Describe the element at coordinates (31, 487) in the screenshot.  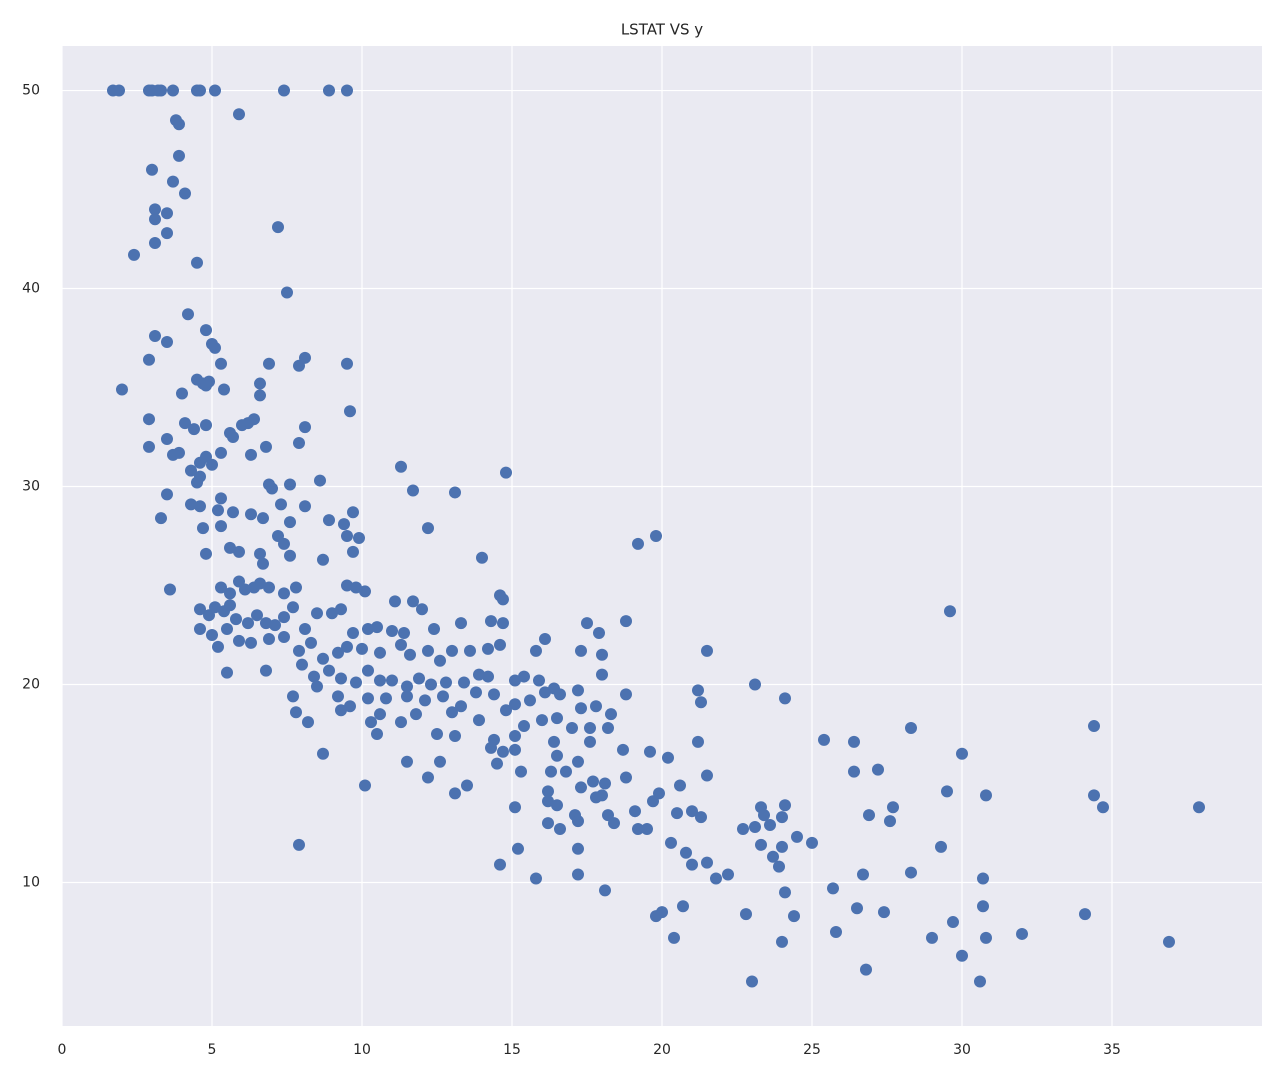
I see `y-tick-label: 30` at that location.